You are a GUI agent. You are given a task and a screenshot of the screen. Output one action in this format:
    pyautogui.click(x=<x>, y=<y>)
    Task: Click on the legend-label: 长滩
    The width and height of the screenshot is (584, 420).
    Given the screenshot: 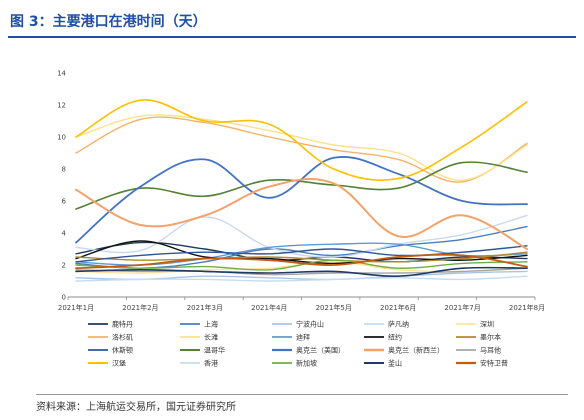 What is the action you would take?
    pyautogui.click(x=211, y=337)
    